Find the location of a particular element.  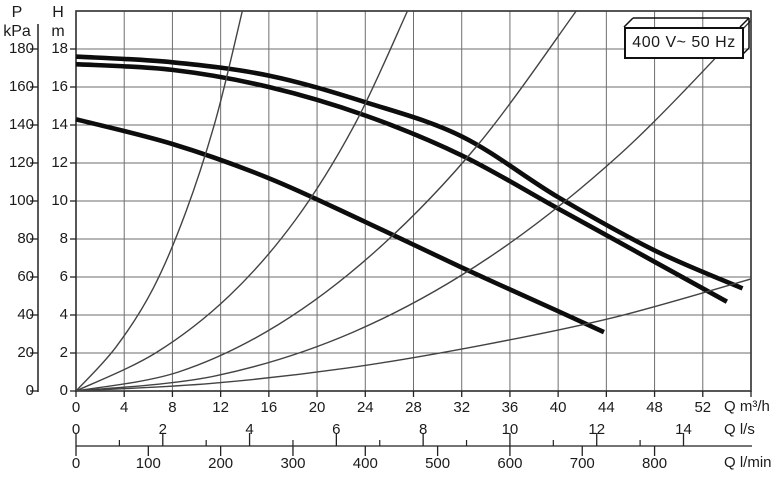

head-tick-label: 0 is located at coordinates (63, 390).